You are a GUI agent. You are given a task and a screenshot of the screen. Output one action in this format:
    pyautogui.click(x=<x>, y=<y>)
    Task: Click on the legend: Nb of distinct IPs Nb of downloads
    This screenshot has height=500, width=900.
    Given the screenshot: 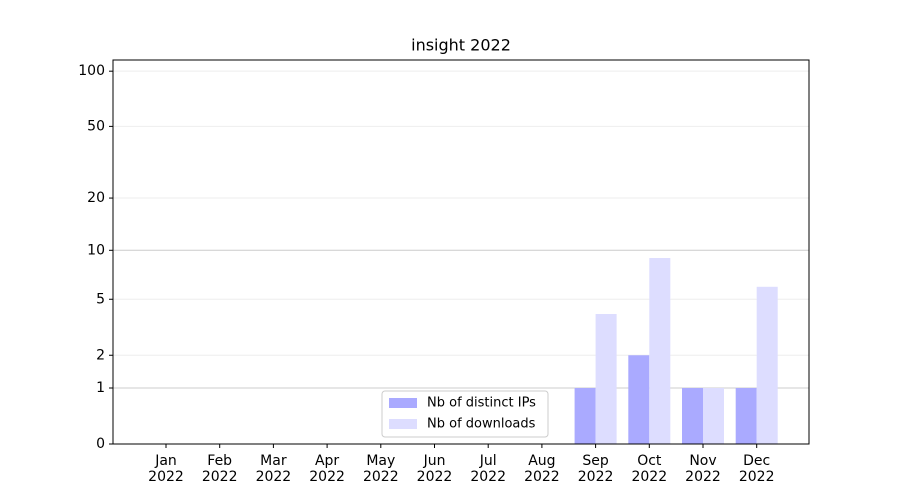 What is the action you would take?
    pyautogui.click(x=465, y=414)
    